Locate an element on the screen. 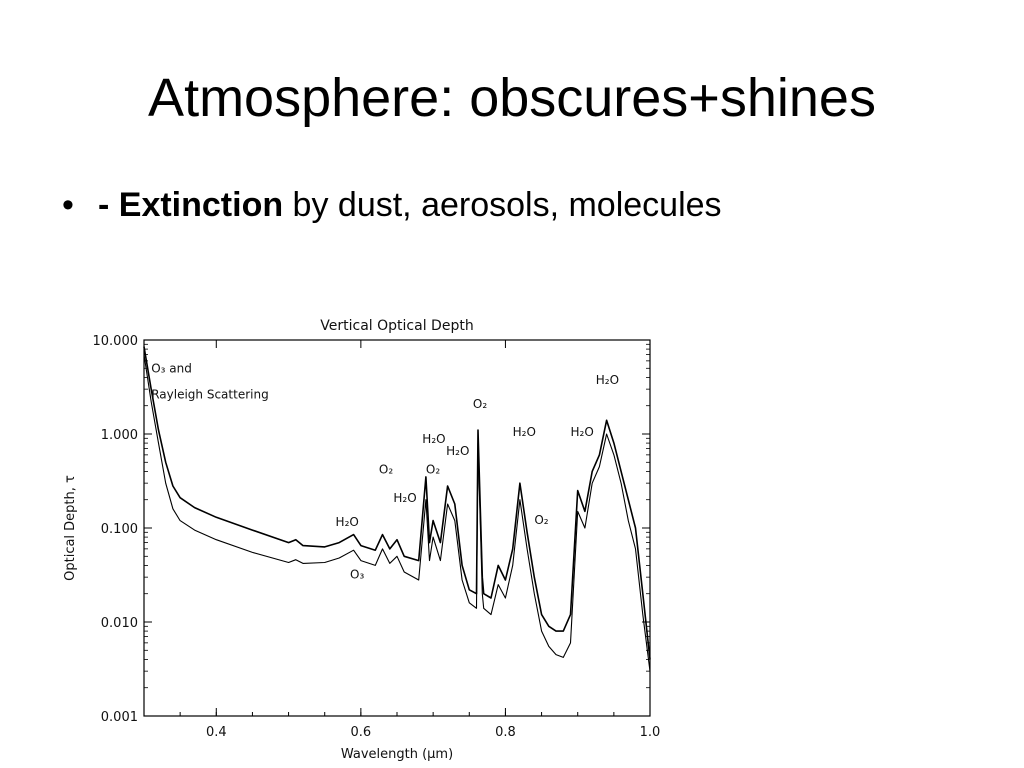 Image resolution: width=1024 pixels, height=768 pixels. y-tick-label: 0.001 is located at coordinates (119, 717).